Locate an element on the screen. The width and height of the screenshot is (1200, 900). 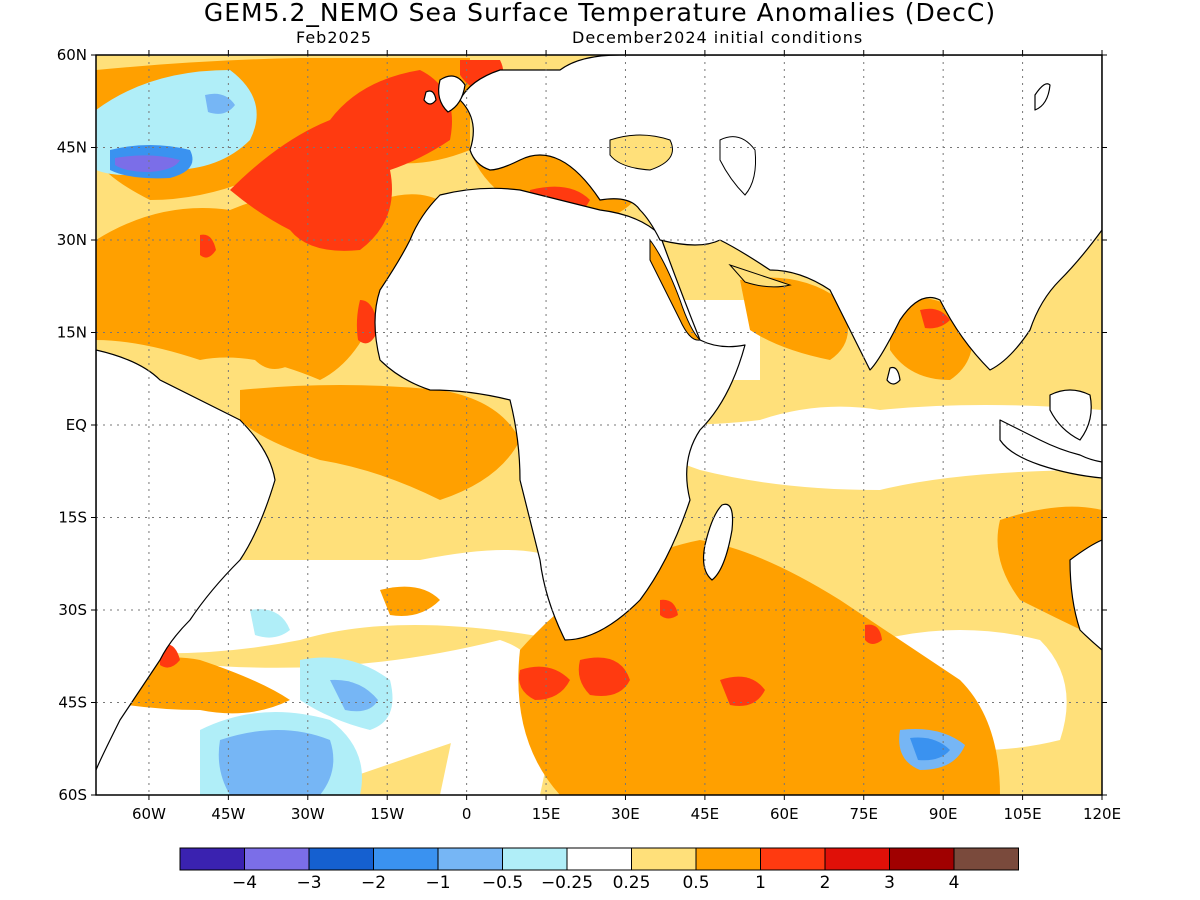
colorbar-label: 1 is located at coordinates (760, 883).